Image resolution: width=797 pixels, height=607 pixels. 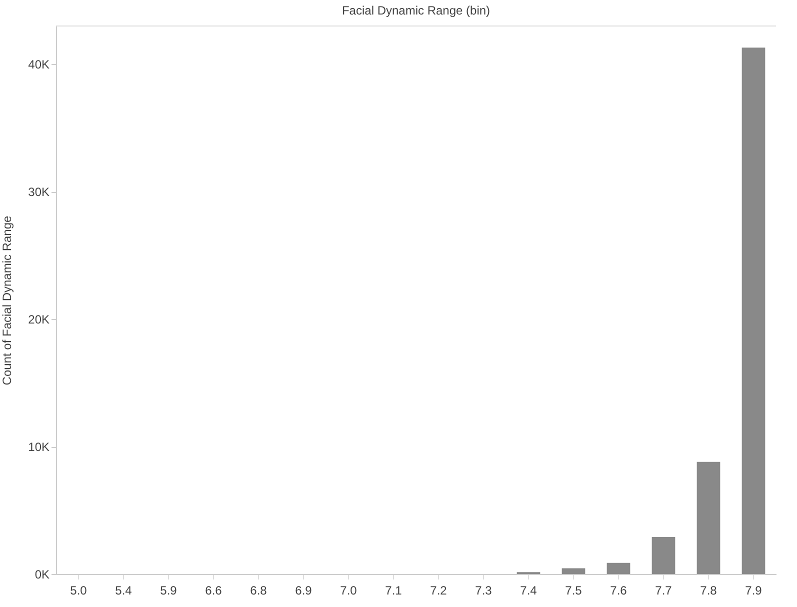 I want to click on y-tick-label: 20K, so click(x=39, y=319).